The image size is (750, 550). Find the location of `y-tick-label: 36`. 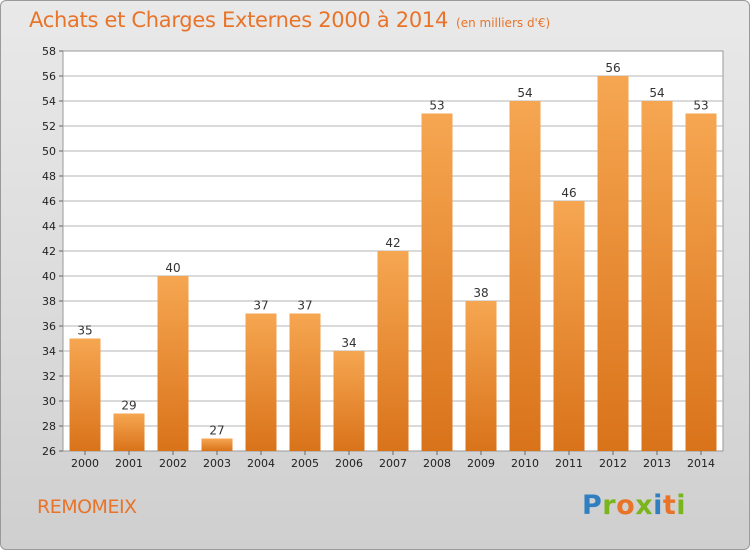

y-tick-label: 36 is located at coordinates (49, 326).